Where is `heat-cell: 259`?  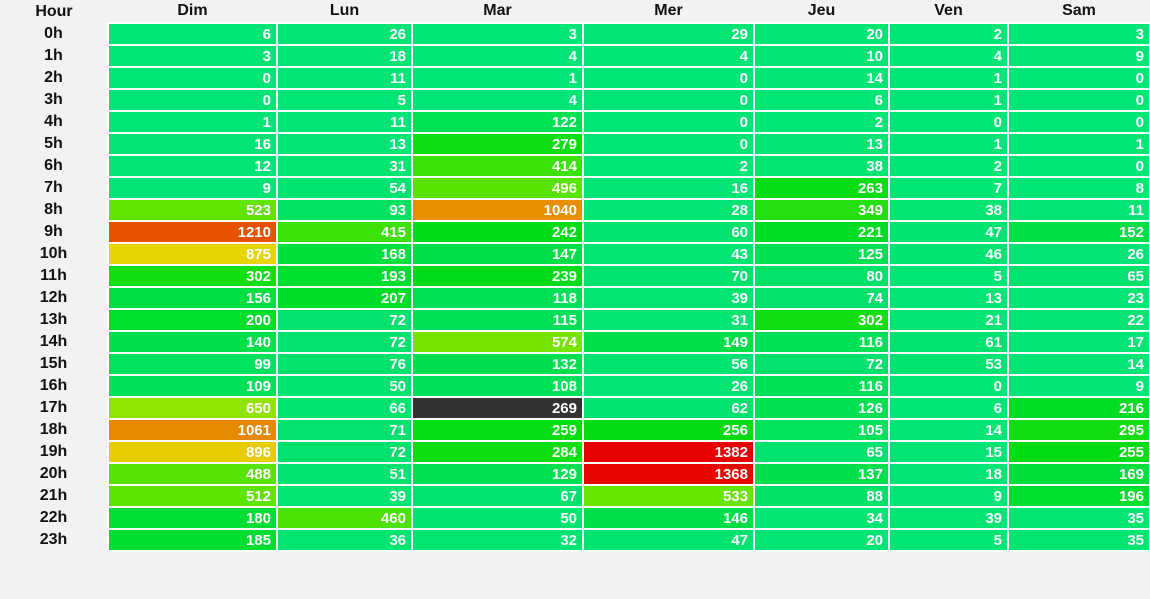
heat-cell: 259 is located at coordinates (497, 430).